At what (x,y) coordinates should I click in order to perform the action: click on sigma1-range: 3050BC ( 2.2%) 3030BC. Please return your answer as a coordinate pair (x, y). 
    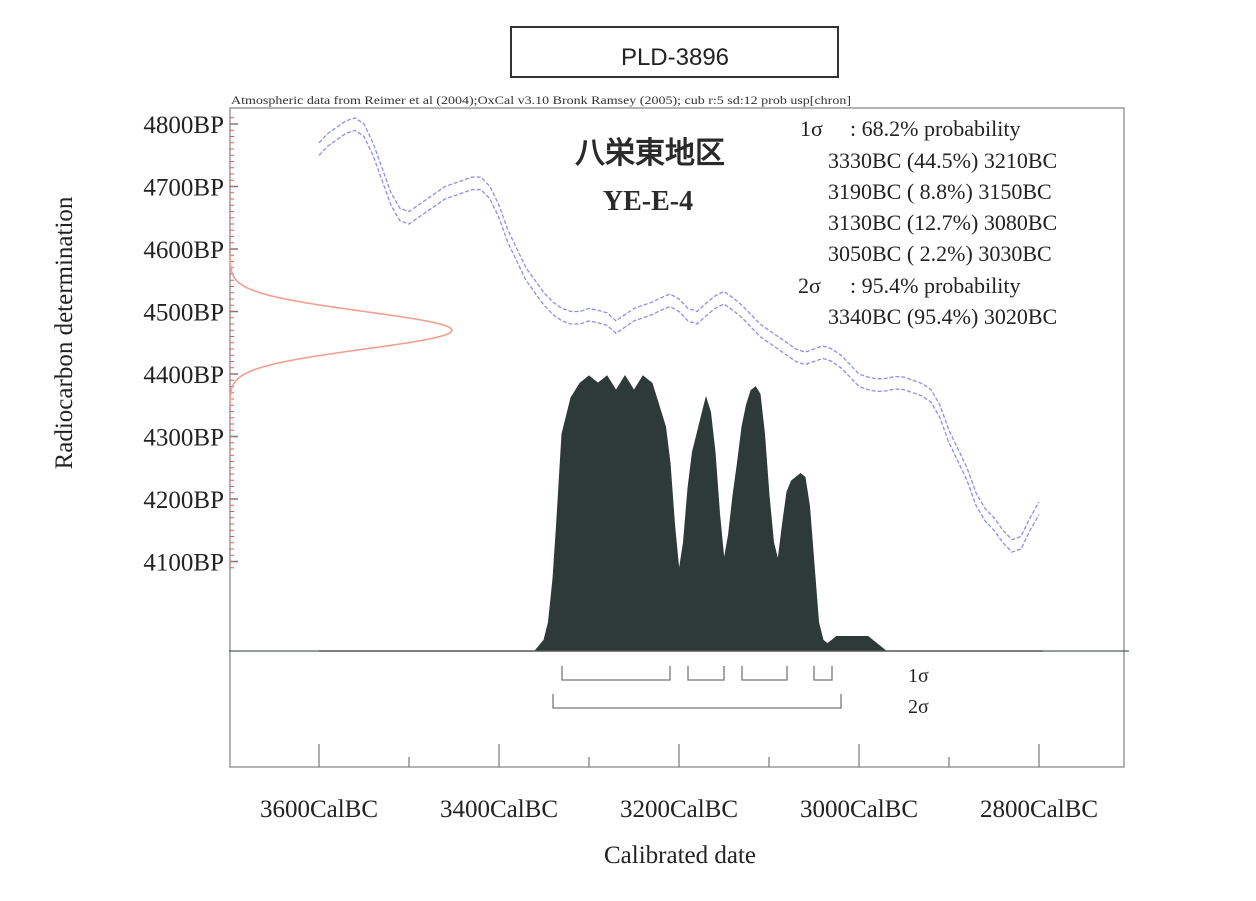
    Looking at the image, I should click on (940, 253).